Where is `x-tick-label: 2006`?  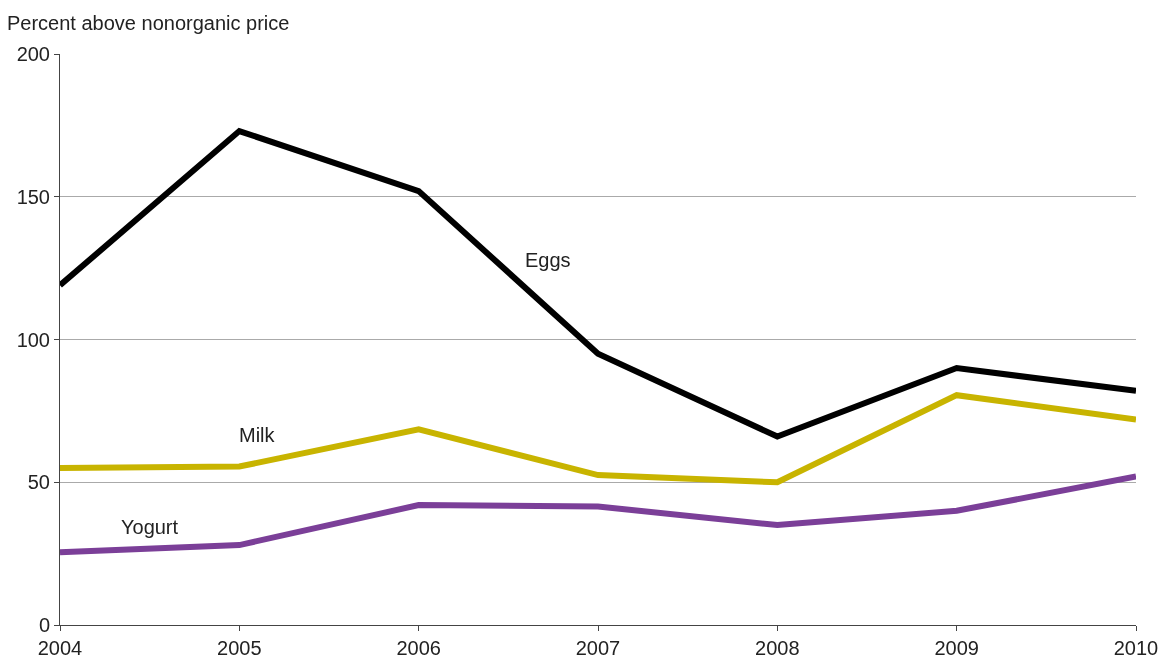
x-tick-label: 2006 is located at coordinates (418, 648).